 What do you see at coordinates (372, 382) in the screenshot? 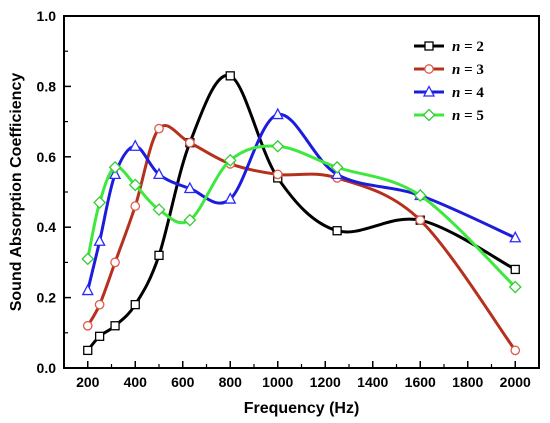
I see `x-tick-label: 1400` at bounding box center [372, 382].